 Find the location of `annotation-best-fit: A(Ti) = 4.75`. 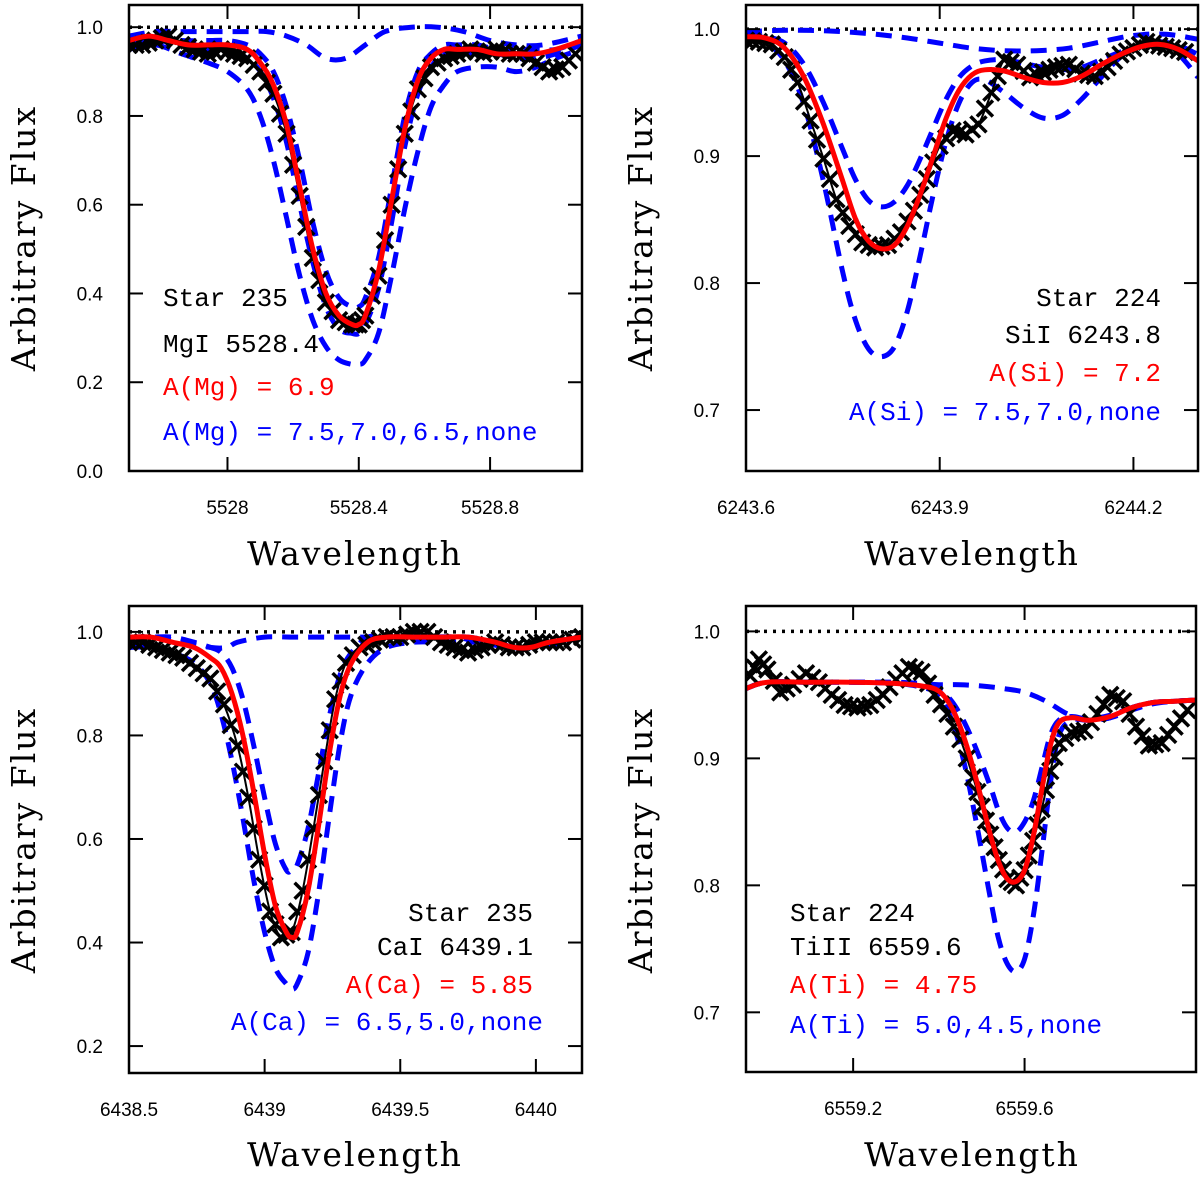

annotation-best-fit: A(Ti) = 4.75 is located at coordinates (883, 986).